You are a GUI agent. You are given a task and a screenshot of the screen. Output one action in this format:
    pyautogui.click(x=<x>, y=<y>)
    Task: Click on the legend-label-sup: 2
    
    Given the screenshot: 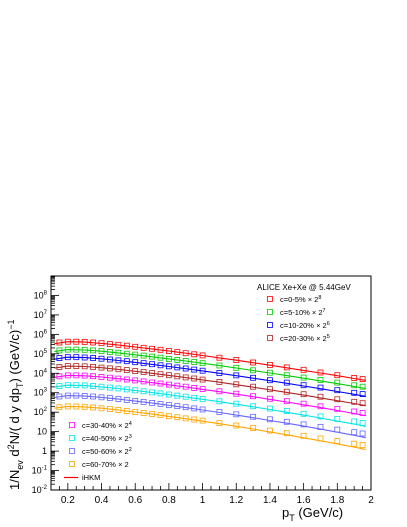 What is the action you would take?
    pyautogui.click(x=130, y=450)
    